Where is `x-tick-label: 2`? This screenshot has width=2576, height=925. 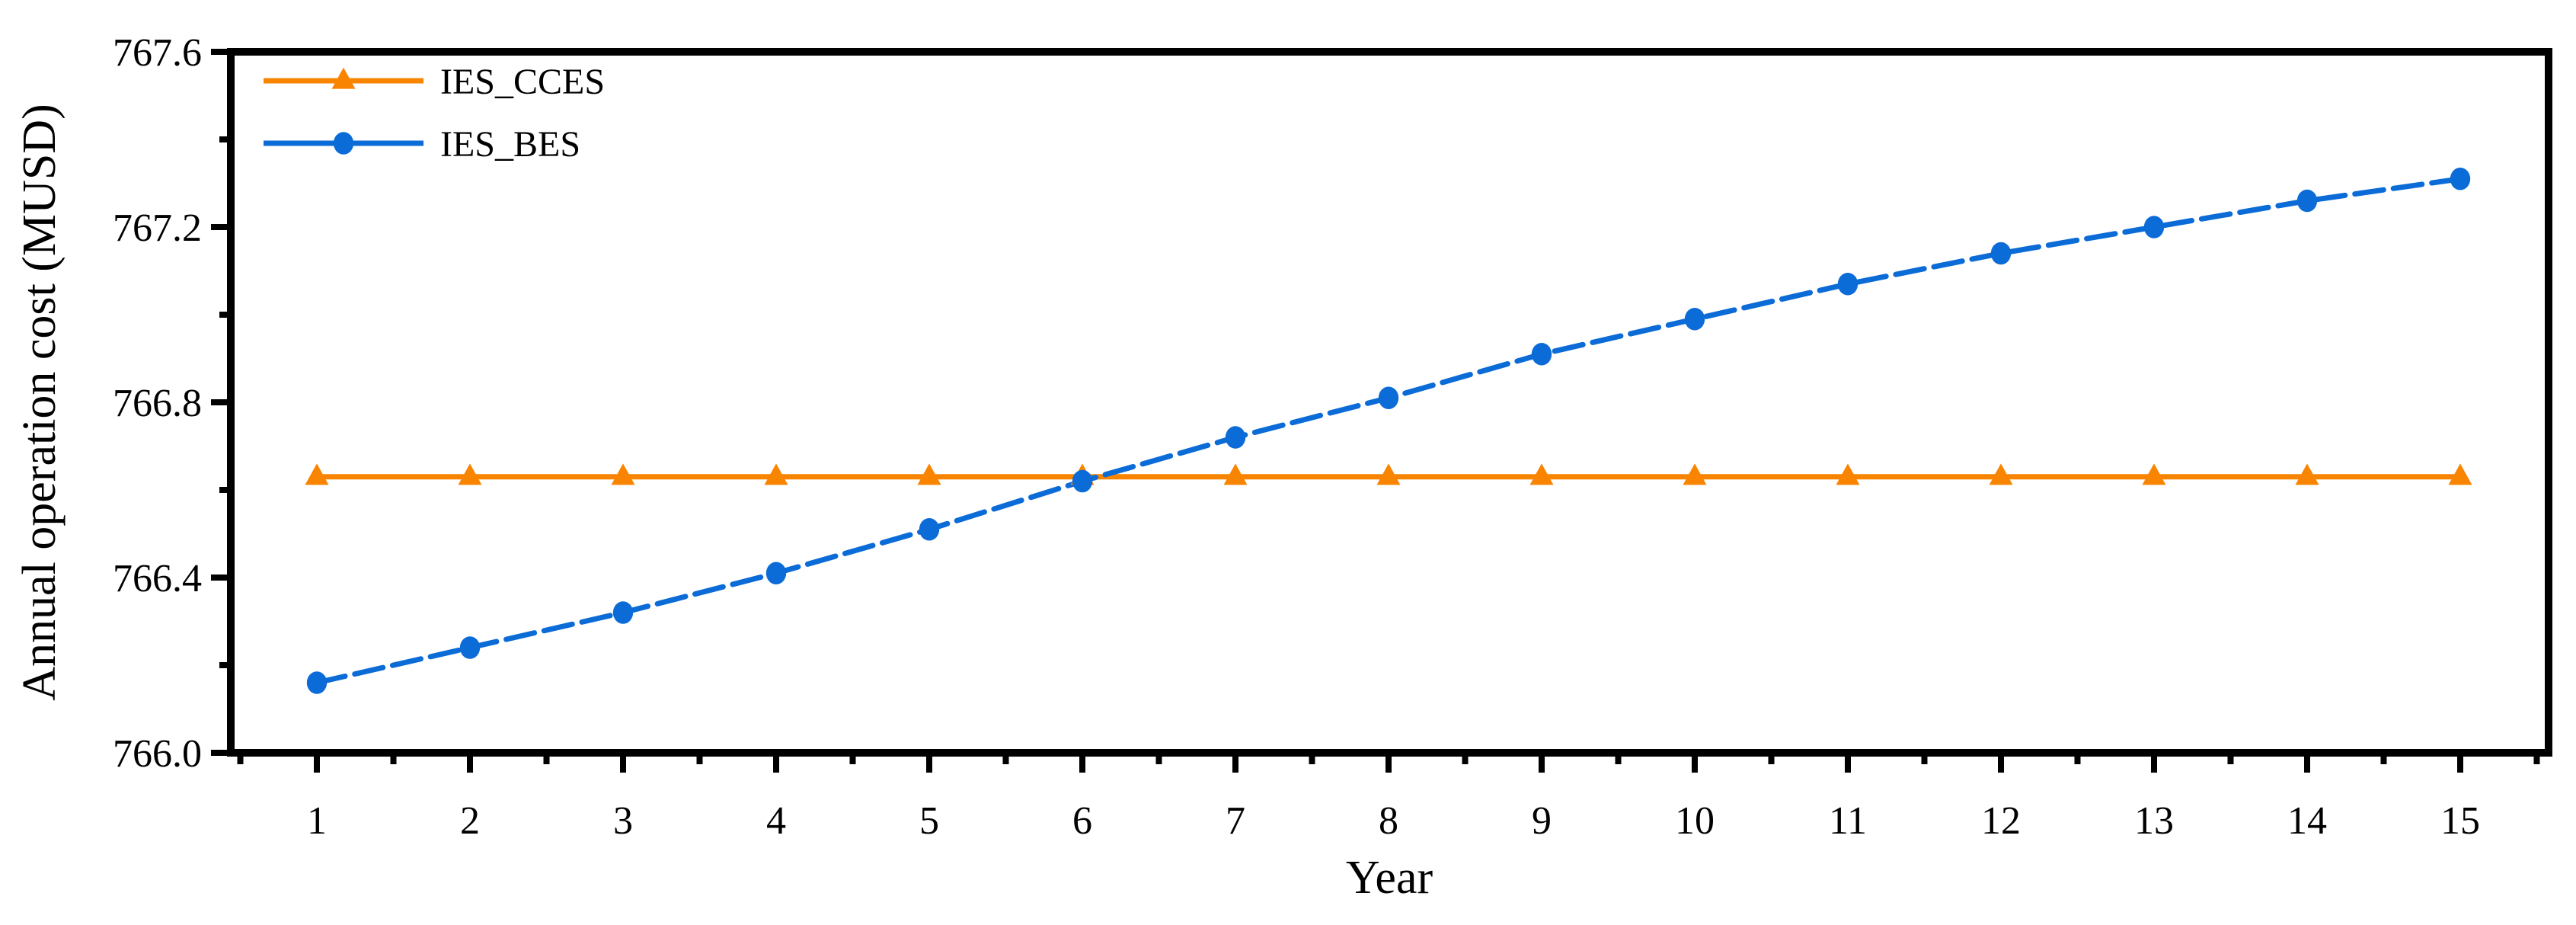 x-tick-label: 2 is located at coordinates (470, 821).